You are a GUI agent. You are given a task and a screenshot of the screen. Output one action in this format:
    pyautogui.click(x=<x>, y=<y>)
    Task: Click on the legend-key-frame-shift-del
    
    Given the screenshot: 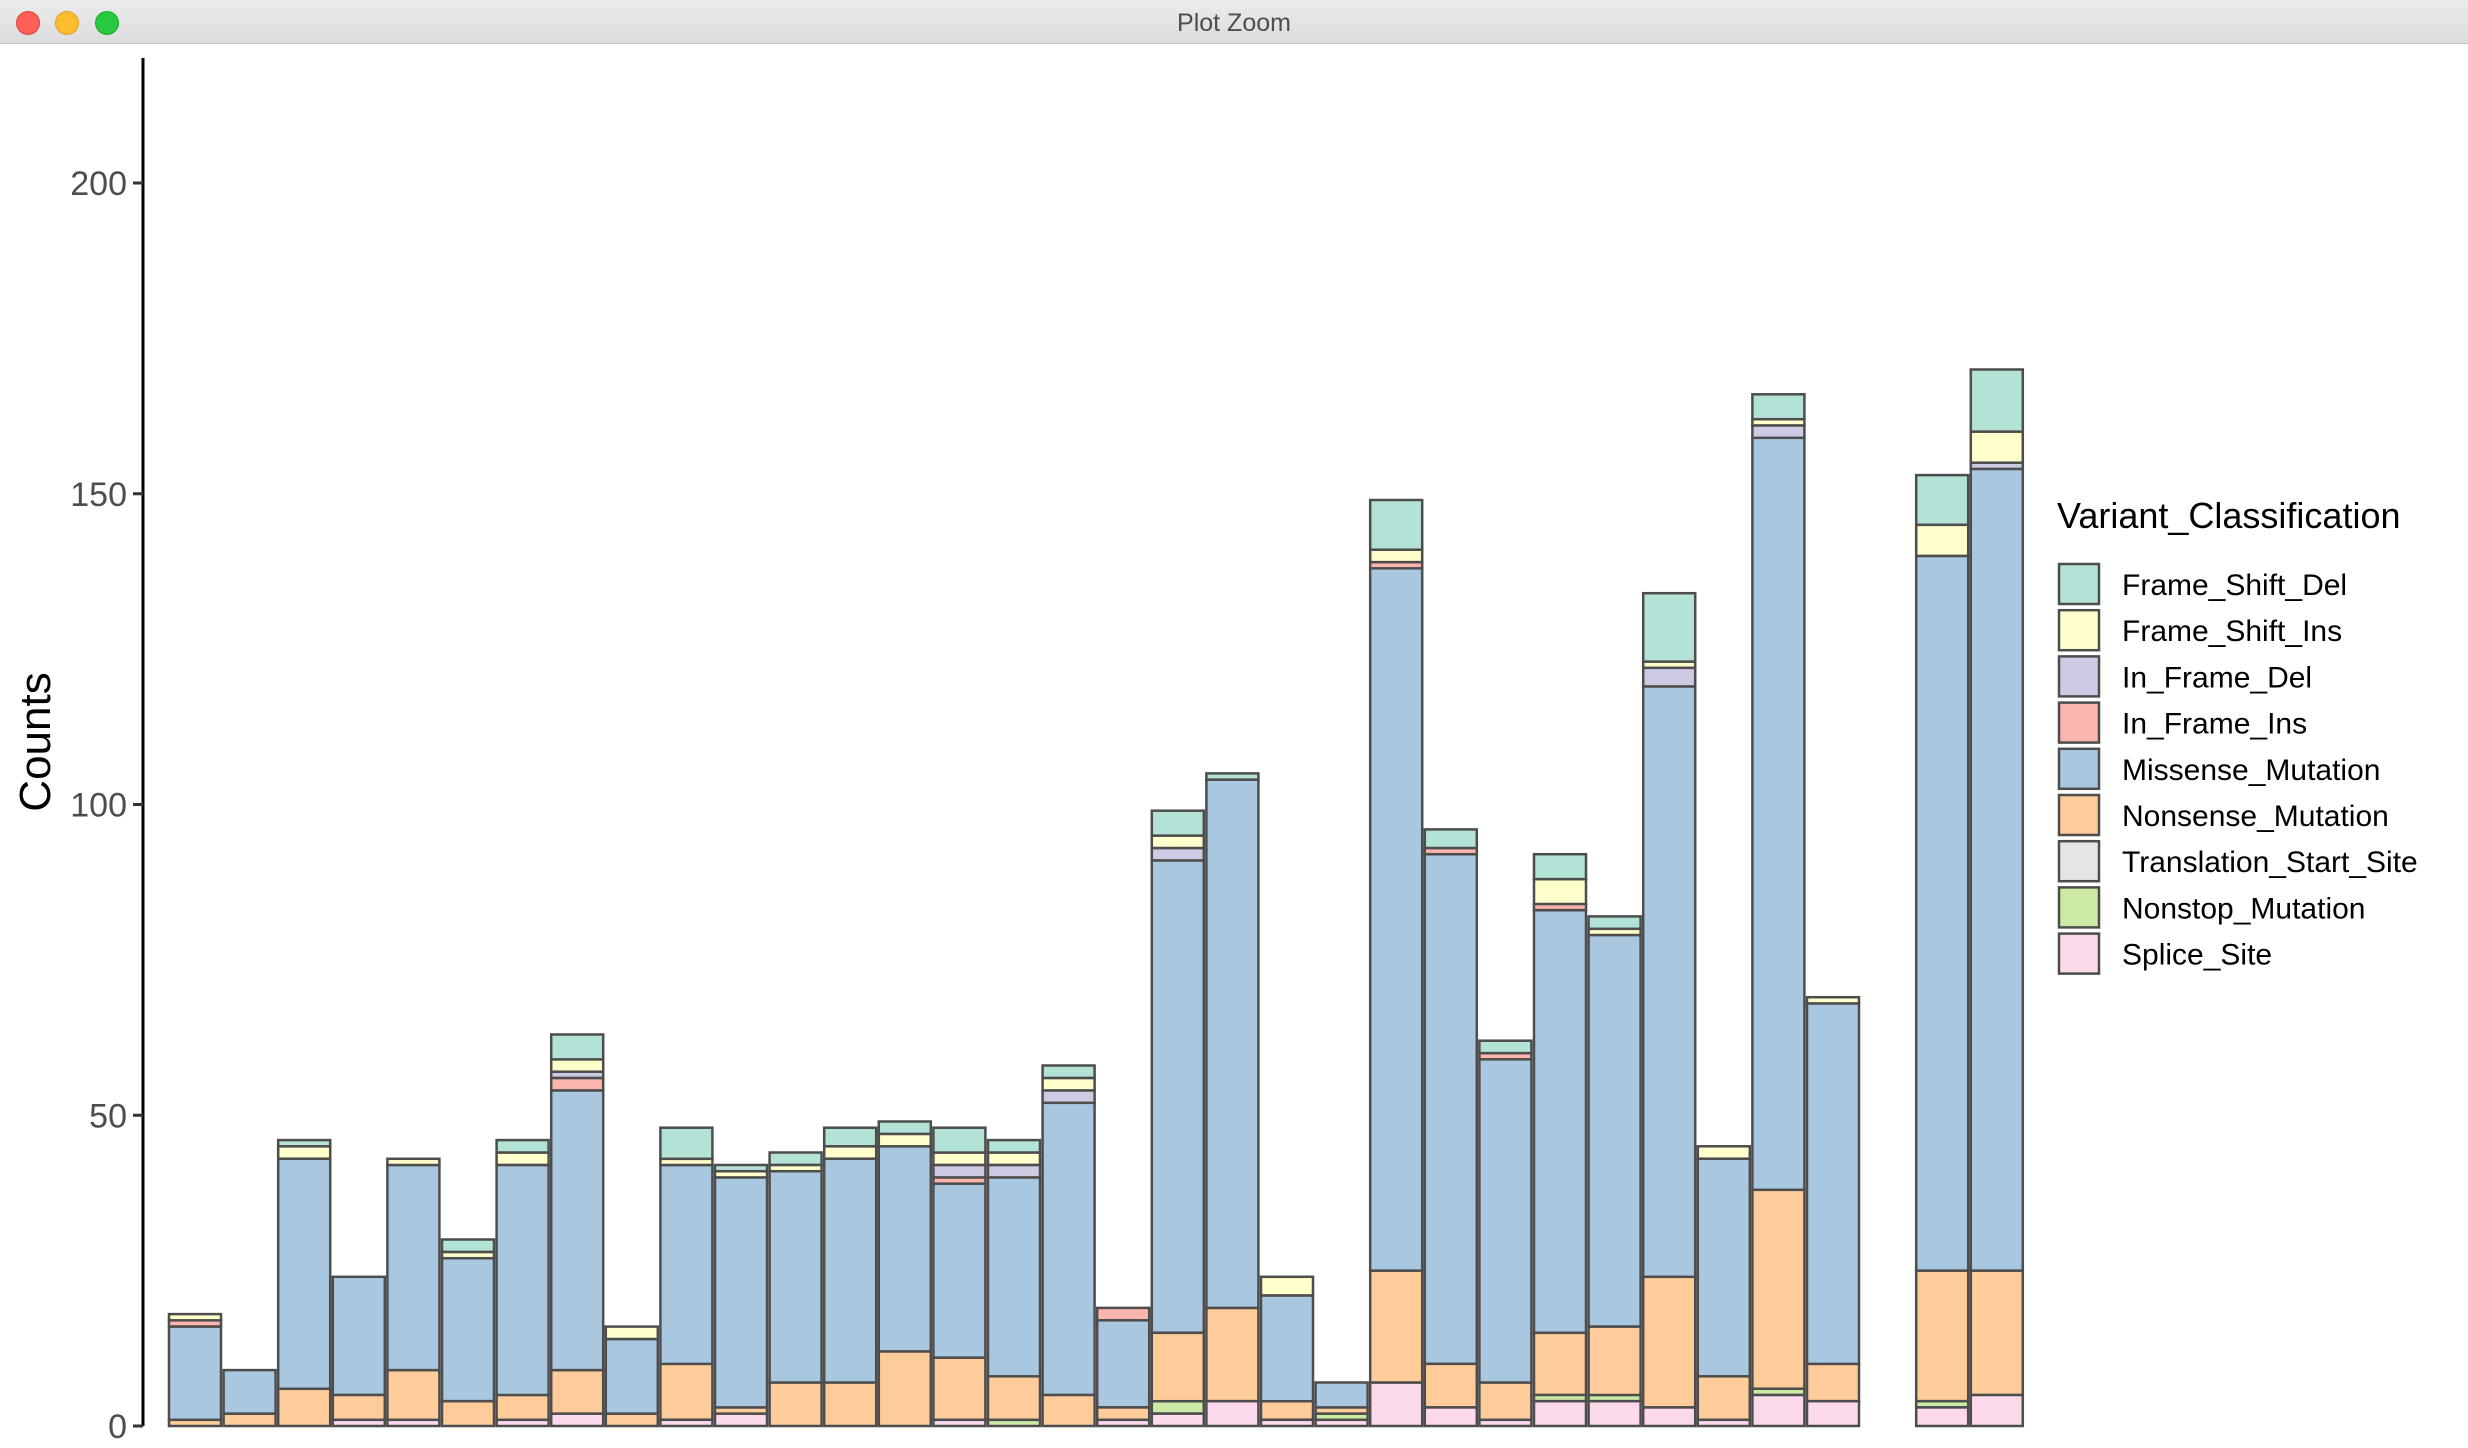 What is the action you would take?
    pyautogui.click(x=2079, y=584)
    